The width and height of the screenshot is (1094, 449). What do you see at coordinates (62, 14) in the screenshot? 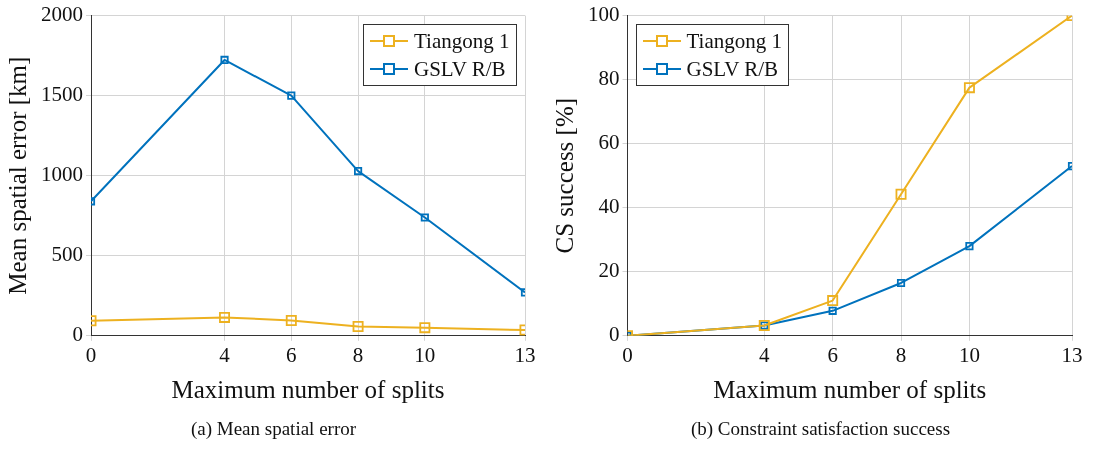
I see `y-tick-label: 2000` at bounding box center [62, 14].